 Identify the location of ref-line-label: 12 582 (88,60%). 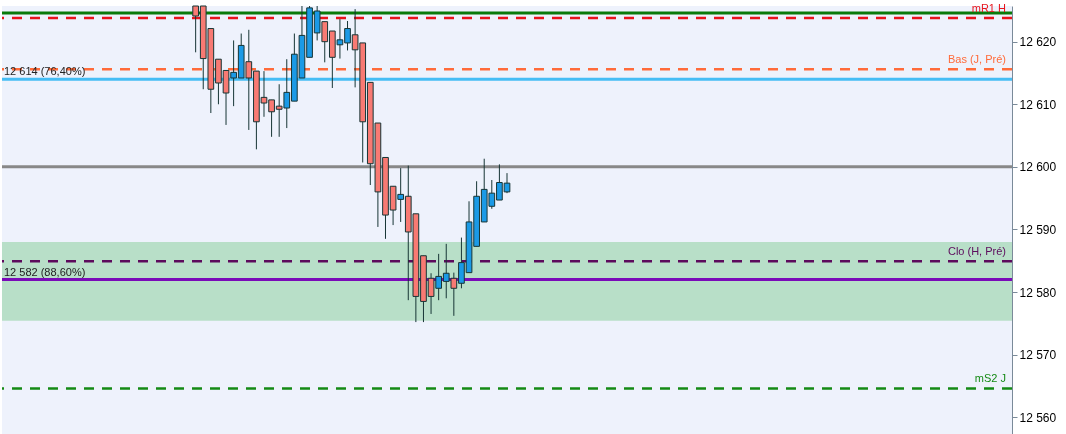
(45, 271).